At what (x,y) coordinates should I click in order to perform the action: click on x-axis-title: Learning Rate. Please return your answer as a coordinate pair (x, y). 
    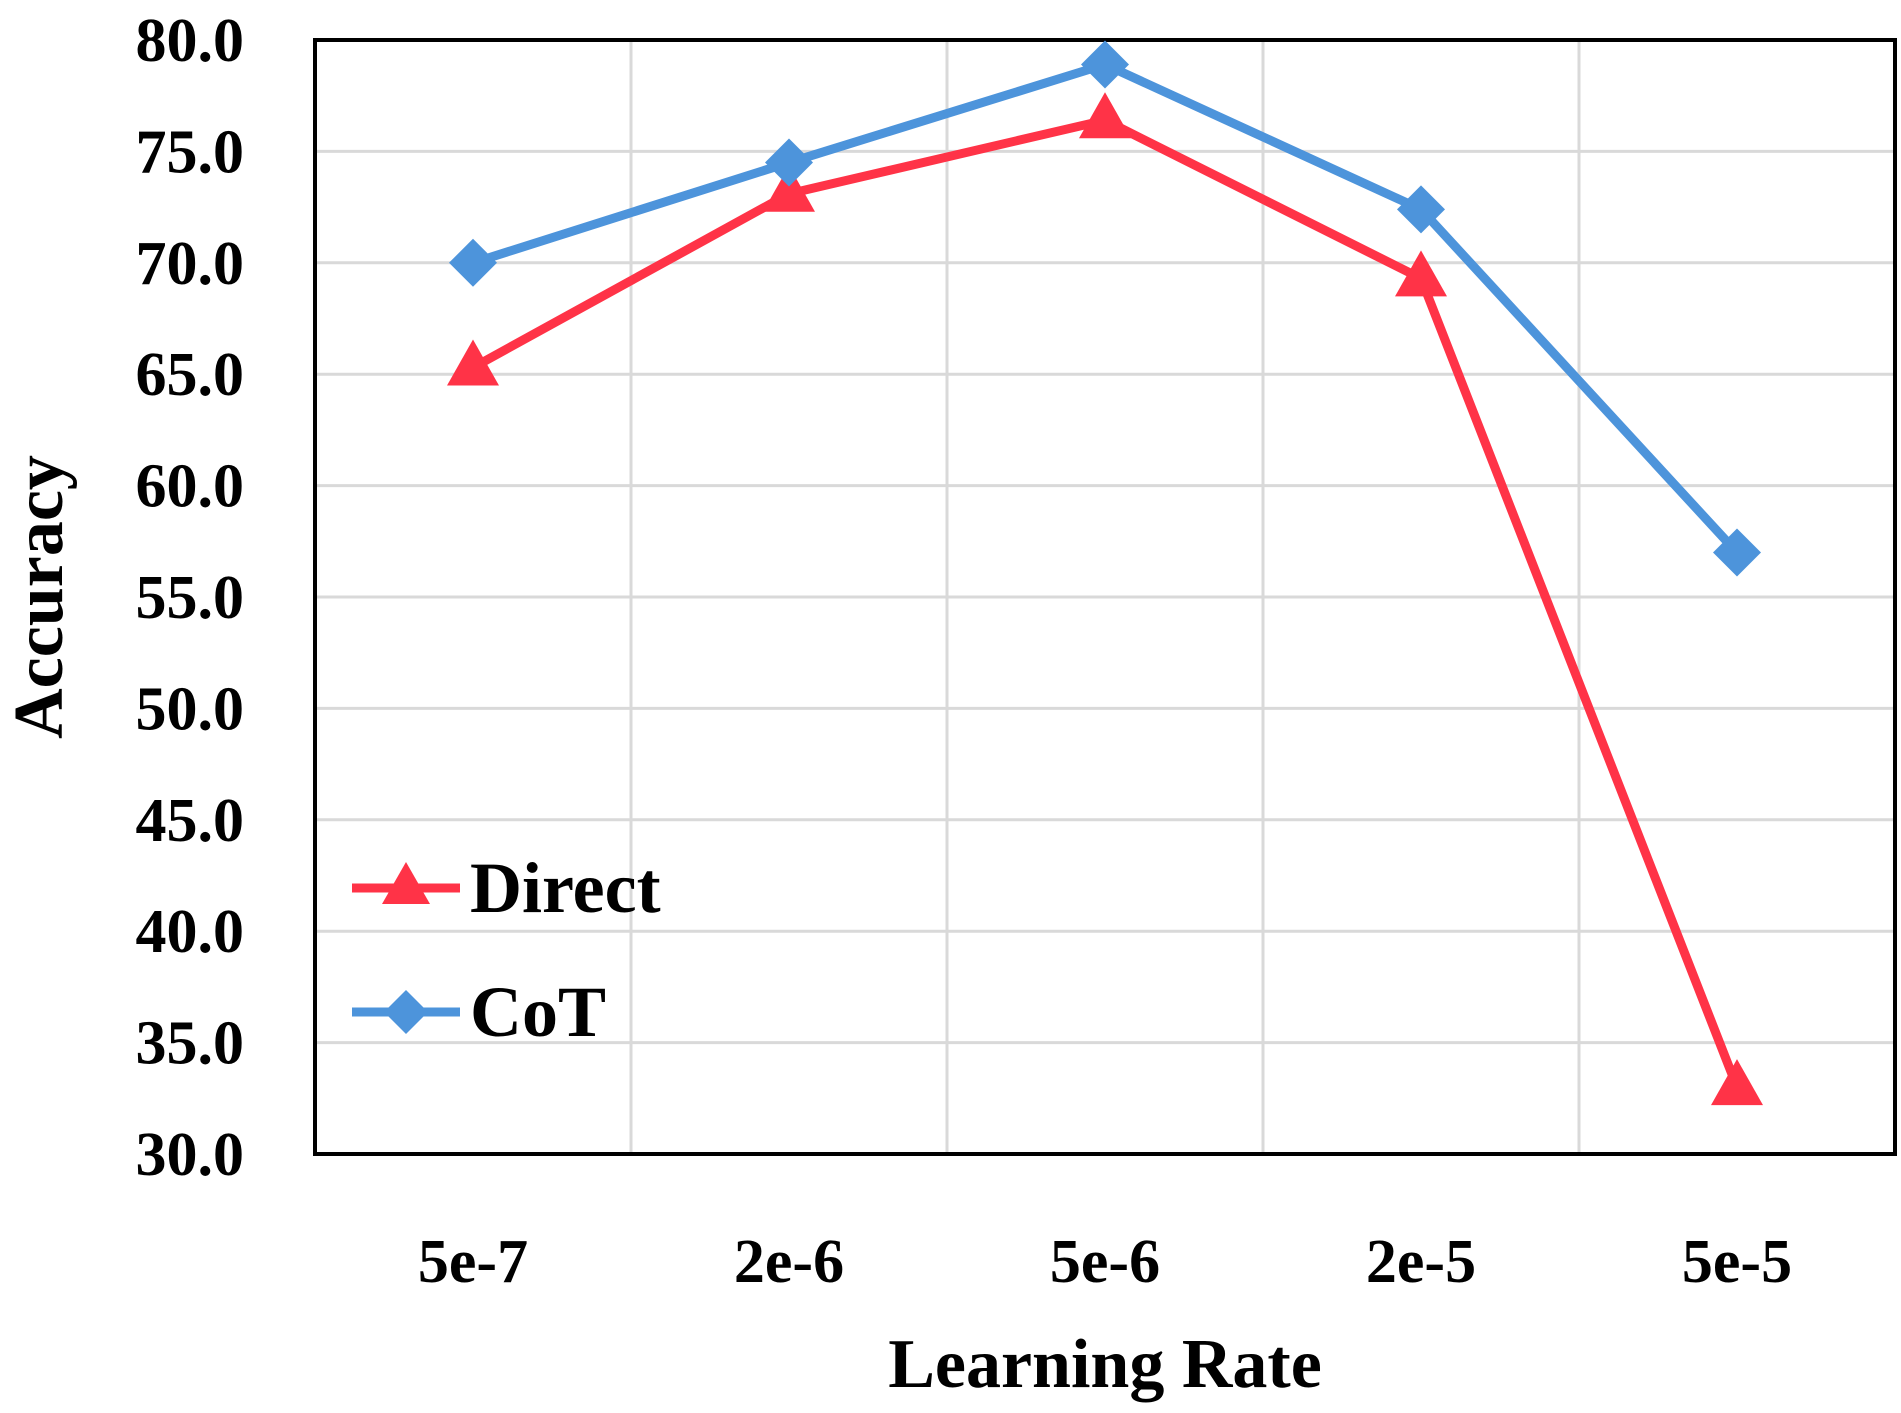
    Looking at the image, I should click on (1105, 1364).